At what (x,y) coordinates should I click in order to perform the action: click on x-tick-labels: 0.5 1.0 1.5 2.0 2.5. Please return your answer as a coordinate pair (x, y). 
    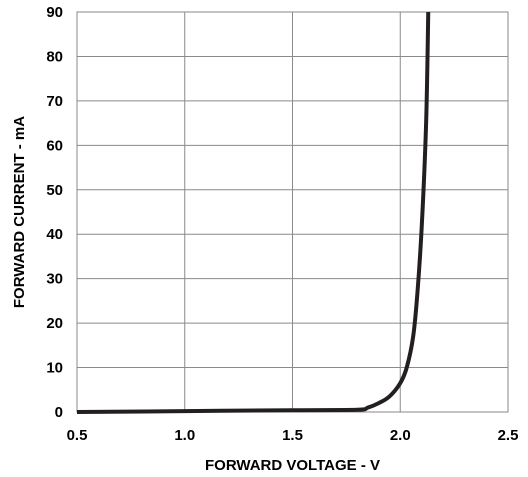
    Looking at the image, I should click on (293, 435).